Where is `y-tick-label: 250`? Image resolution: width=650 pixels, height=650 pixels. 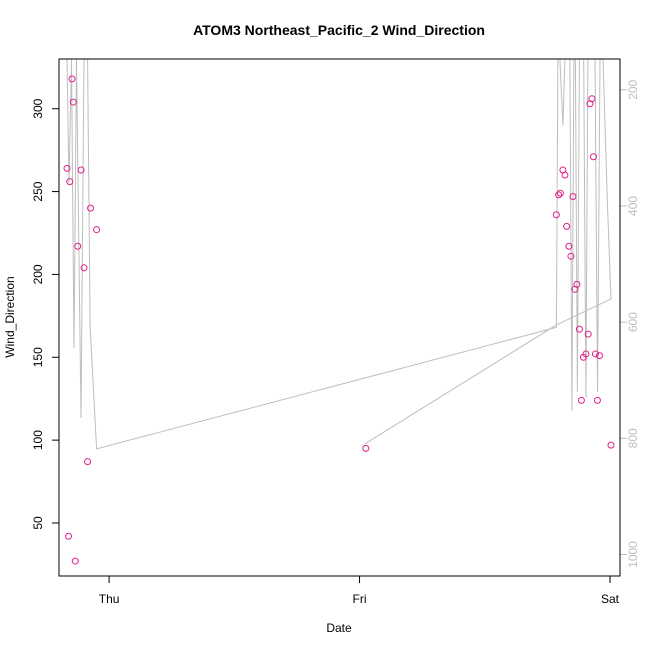
y-tick-label: 250 is located at coordinates (38, 191).